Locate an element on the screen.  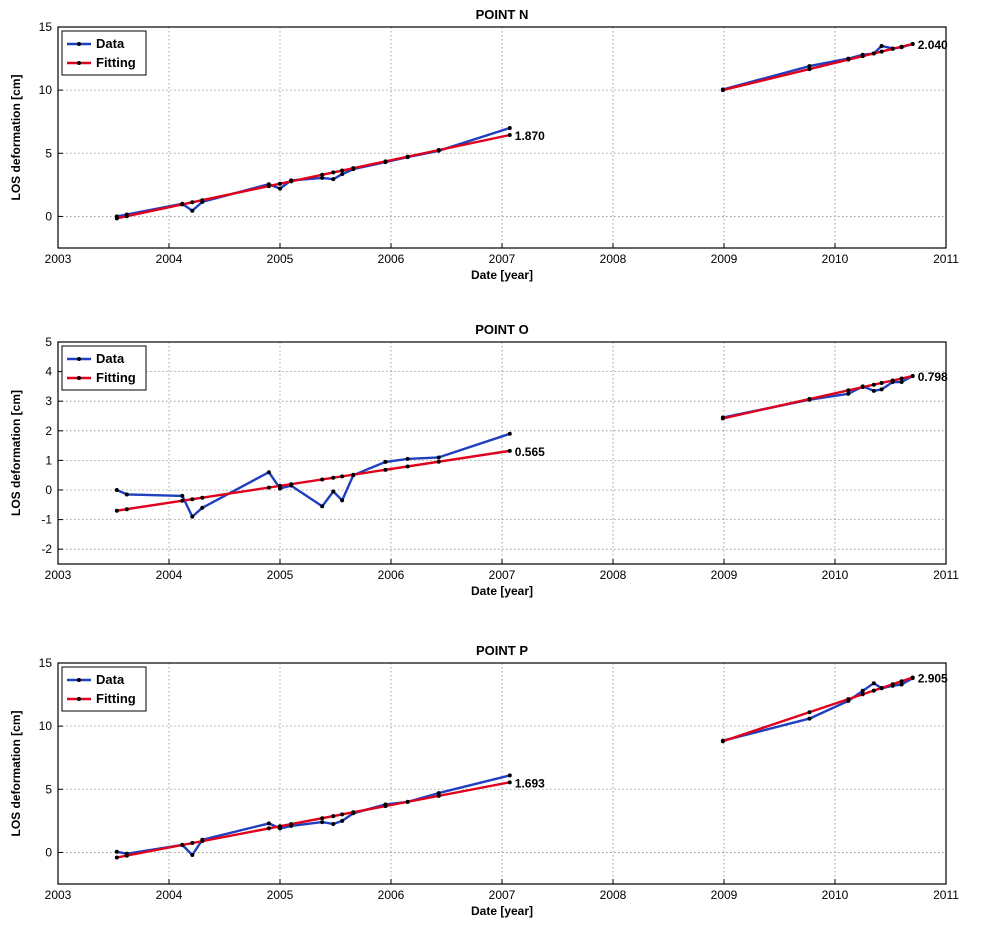
chart-3-legend: Data Fitting is located at coordinates (104, 689).